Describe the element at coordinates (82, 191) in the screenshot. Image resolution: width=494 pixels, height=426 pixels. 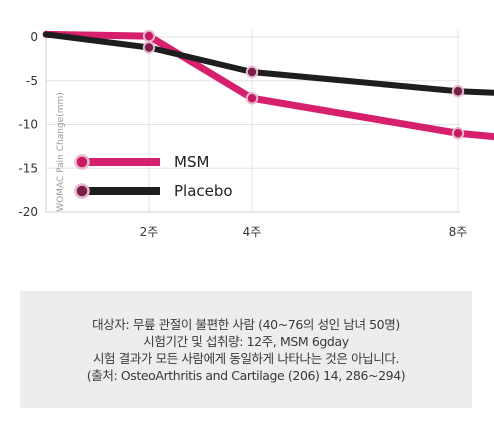
I see `placebo-legend-marker` at that location.